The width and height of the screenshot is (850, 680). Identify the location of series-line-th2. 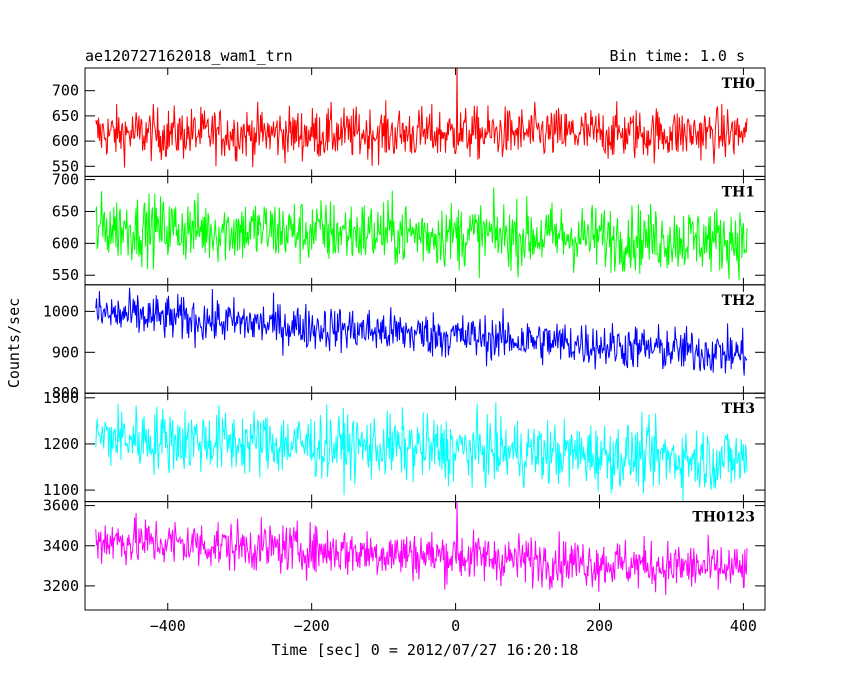
(421, 331).